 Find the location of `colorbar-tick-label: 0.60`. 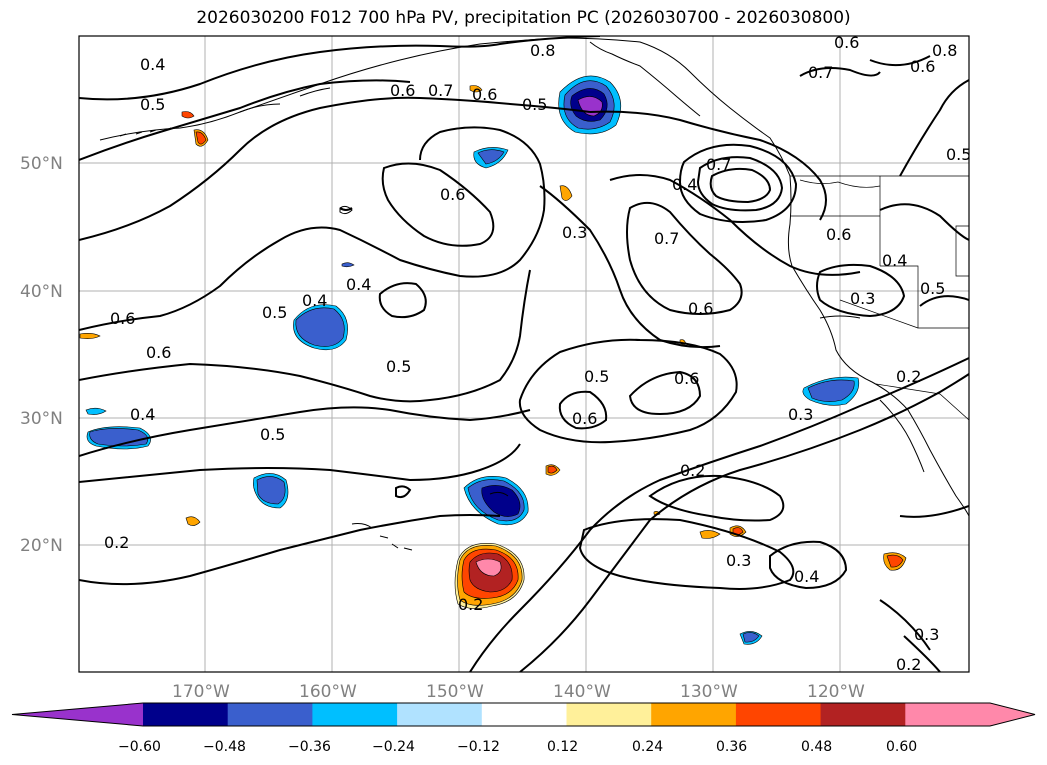

colorbar-tick-label: 0.60 is located at coordinates (901, 747).